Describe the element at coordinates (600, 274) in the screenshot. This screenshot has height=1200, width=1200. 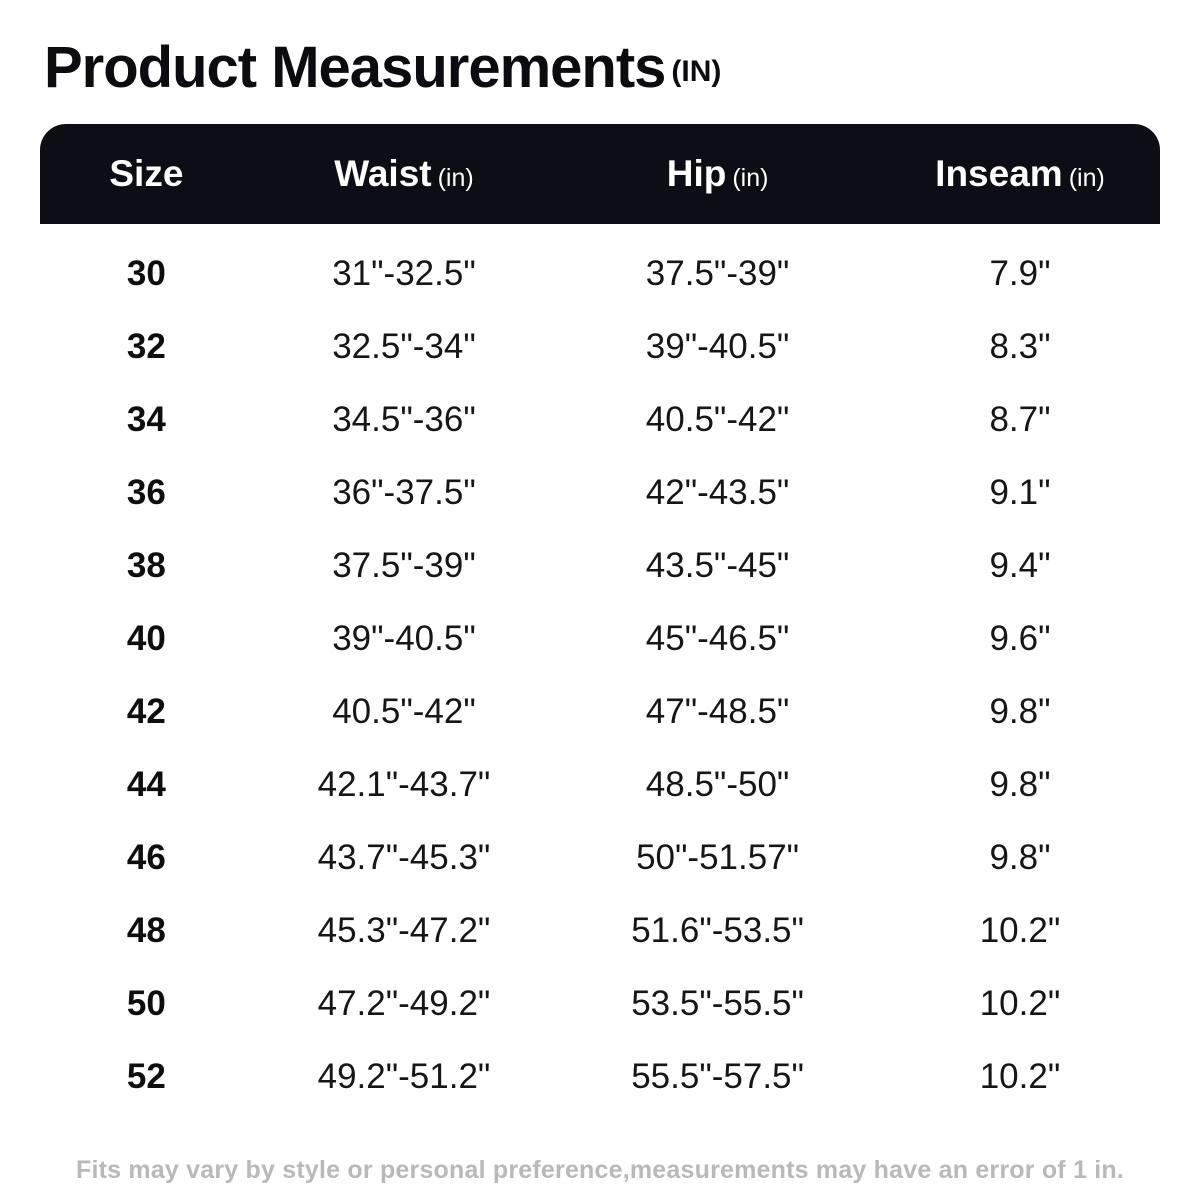
I see `table-row: 30 31"-32.5" 37.5"-39" 7.9"` at that location.